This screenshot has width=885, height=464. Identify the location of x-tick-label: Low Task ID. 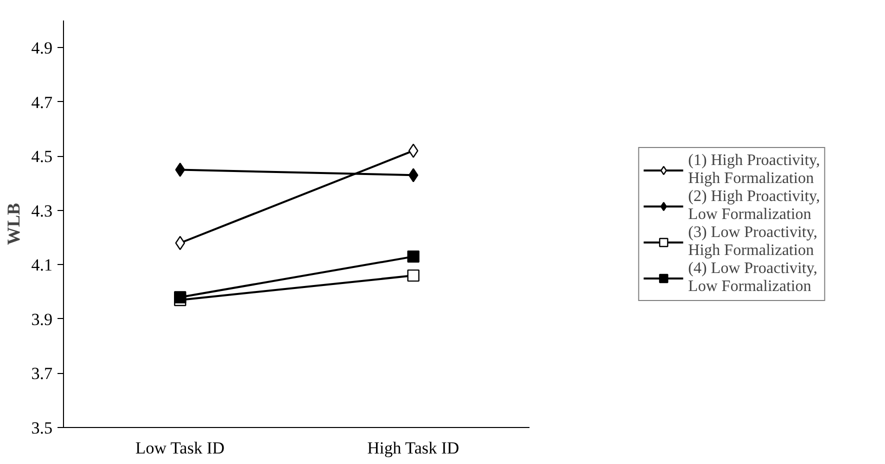
(180, 448).